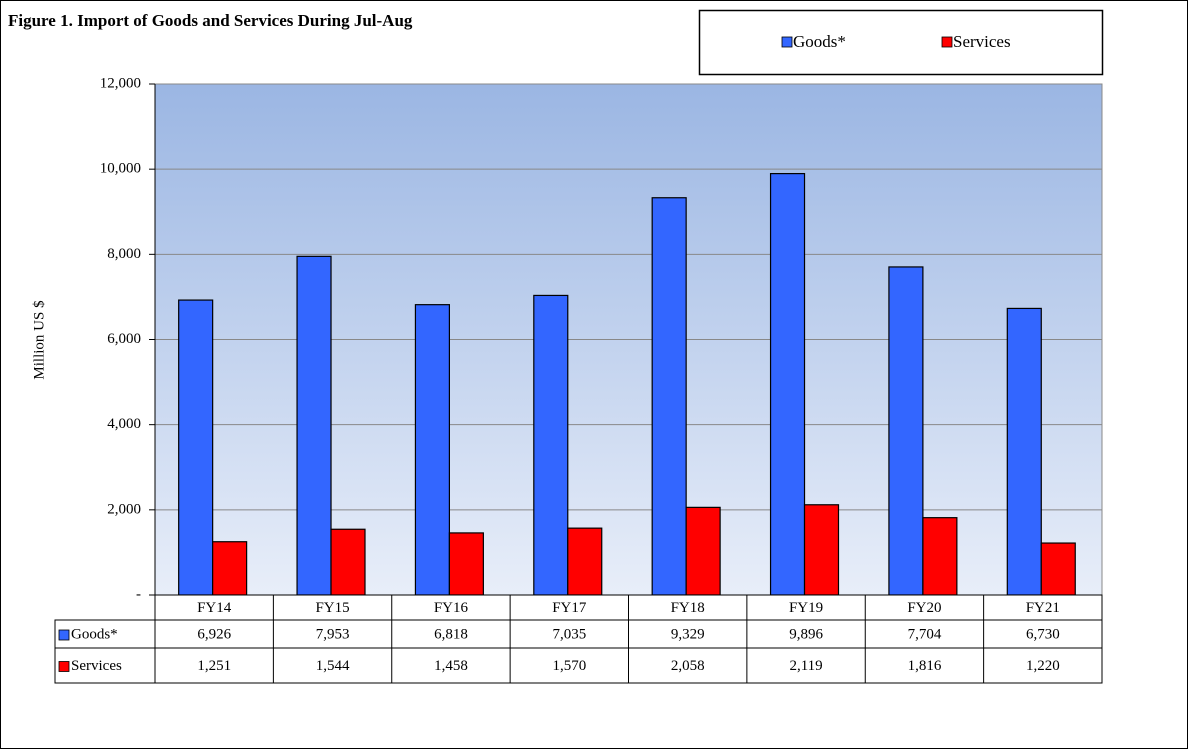 The height and width of the screenshot is (754, 1188). Describe the element at coordinates (124, 254) in the screenshot. I see `y-tick-label: 8,000` at that location.